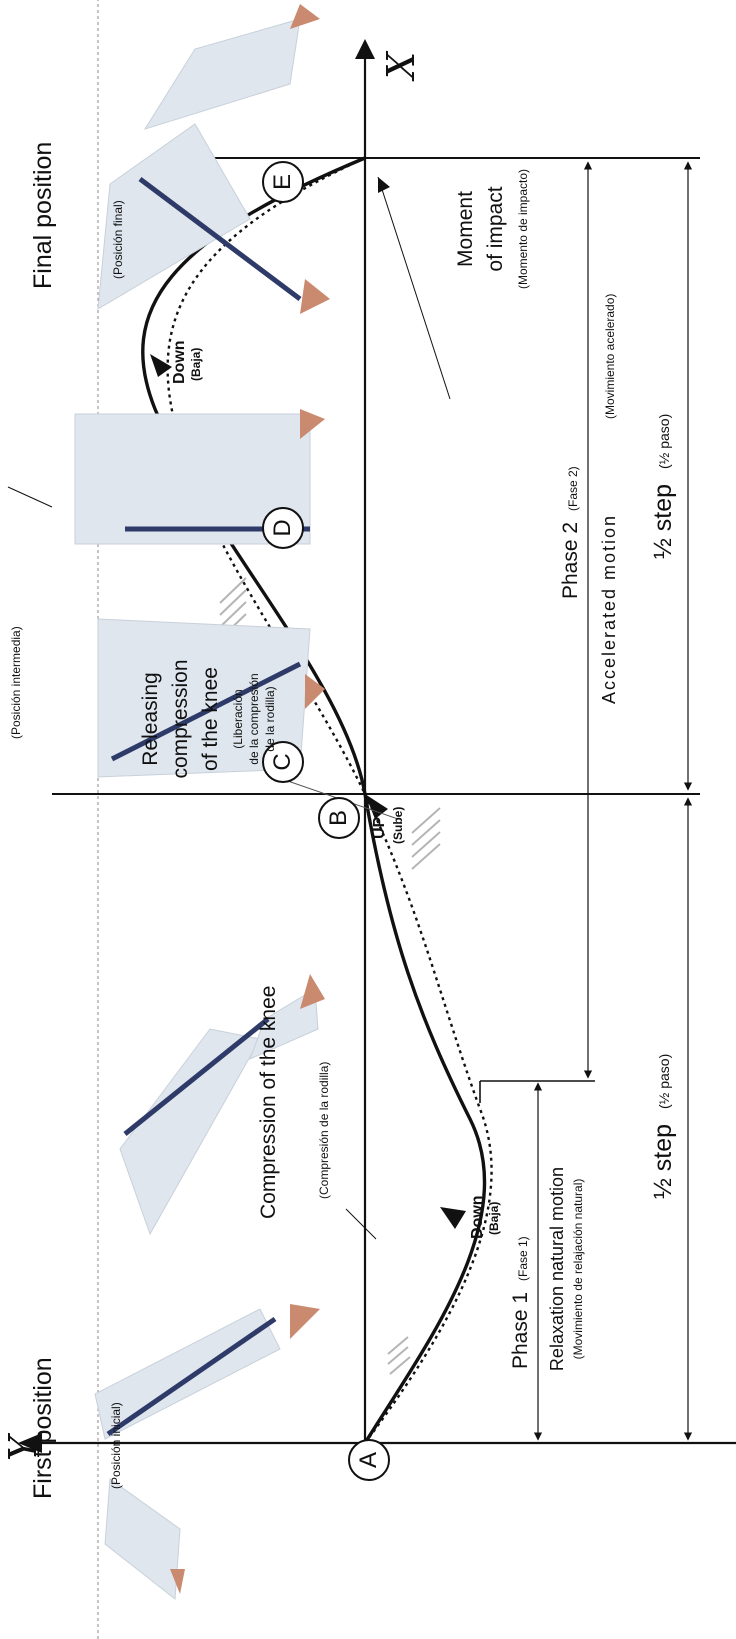 Image resolution: width=736 pixels, height=1639 pixels. What do you see at coordinates (664, 1081) in the screenshot?
I see `half-step-1-es: (½ paso)` at bounding box center [664, 1081].